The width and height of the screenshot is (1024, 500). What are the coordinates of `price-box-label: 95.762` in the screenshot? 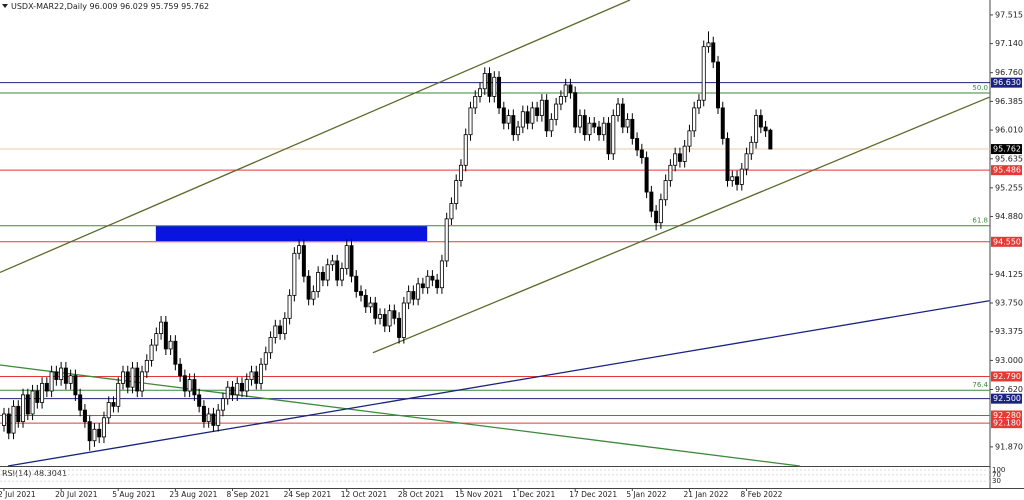 It's located at (1007, 149).